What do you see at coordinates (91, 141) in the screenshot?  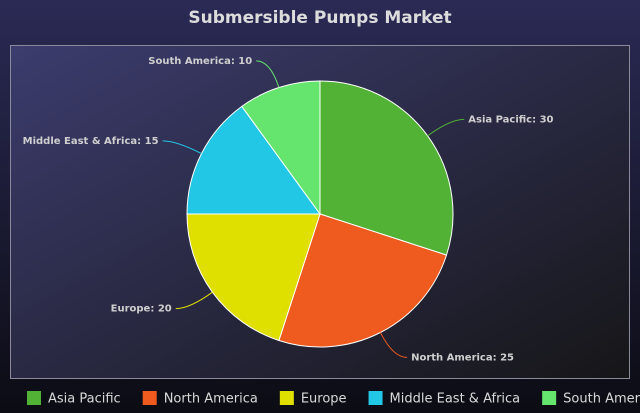 I see `data-label: Middle East & Africa: 15` at bounding box center [91, 141].